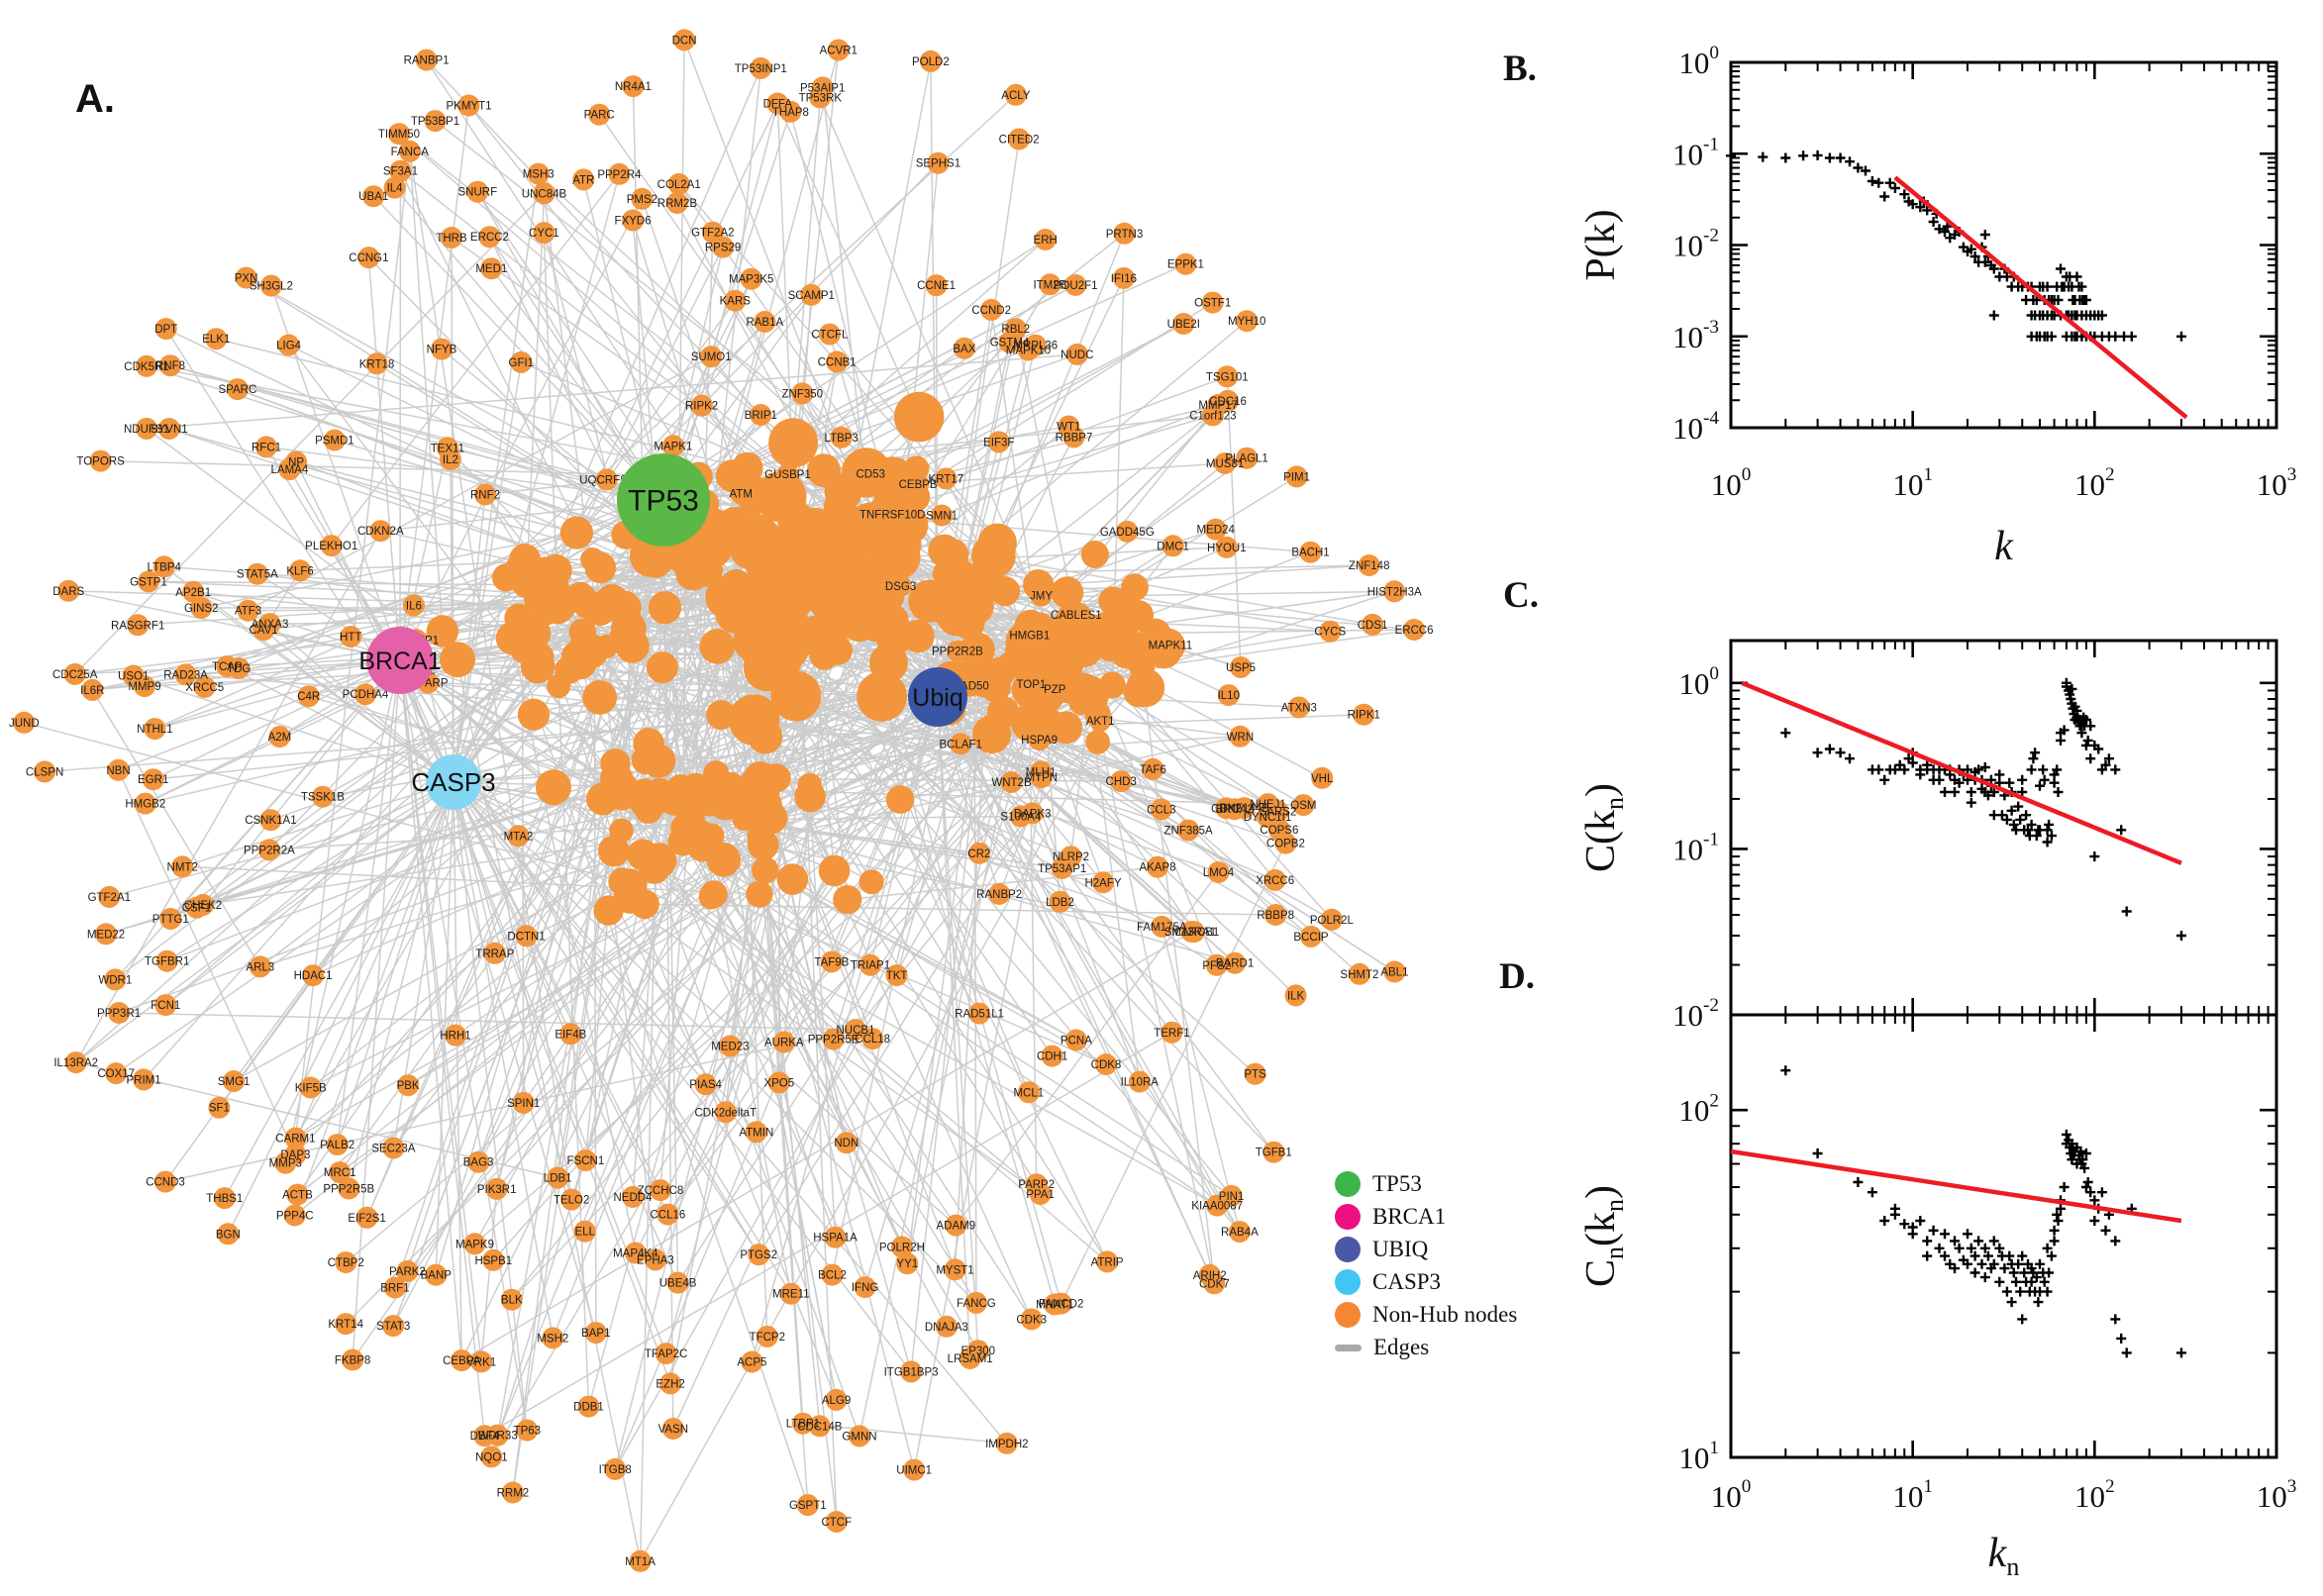 The image size is (2323, 1596). What do you see at coordinates (1359, 975) in the screenshot?
I see `network-node-label: SHMT2` at bounding box center [1359, 975].